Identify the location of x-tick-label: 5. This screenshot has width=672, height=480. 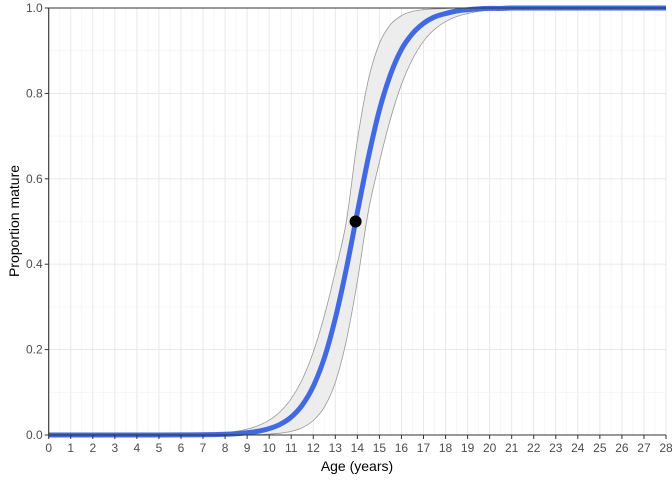
(159, 448).